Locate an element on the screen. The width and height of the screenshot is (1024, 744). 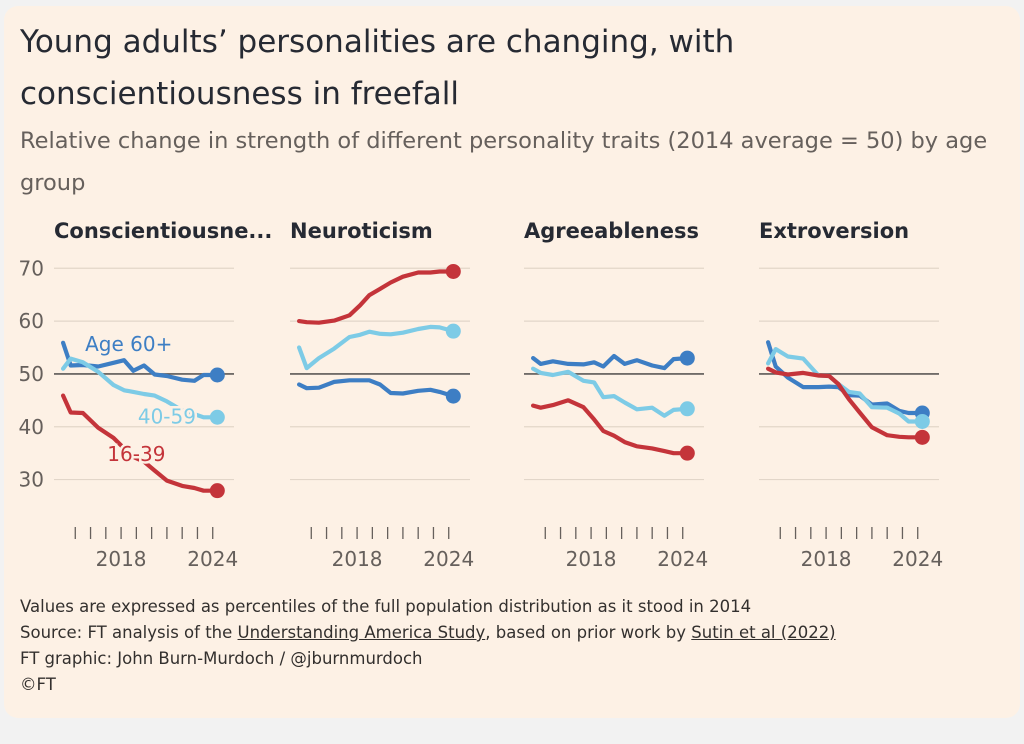
panel-title: Agreeableness is located at coordinates (611, 231).